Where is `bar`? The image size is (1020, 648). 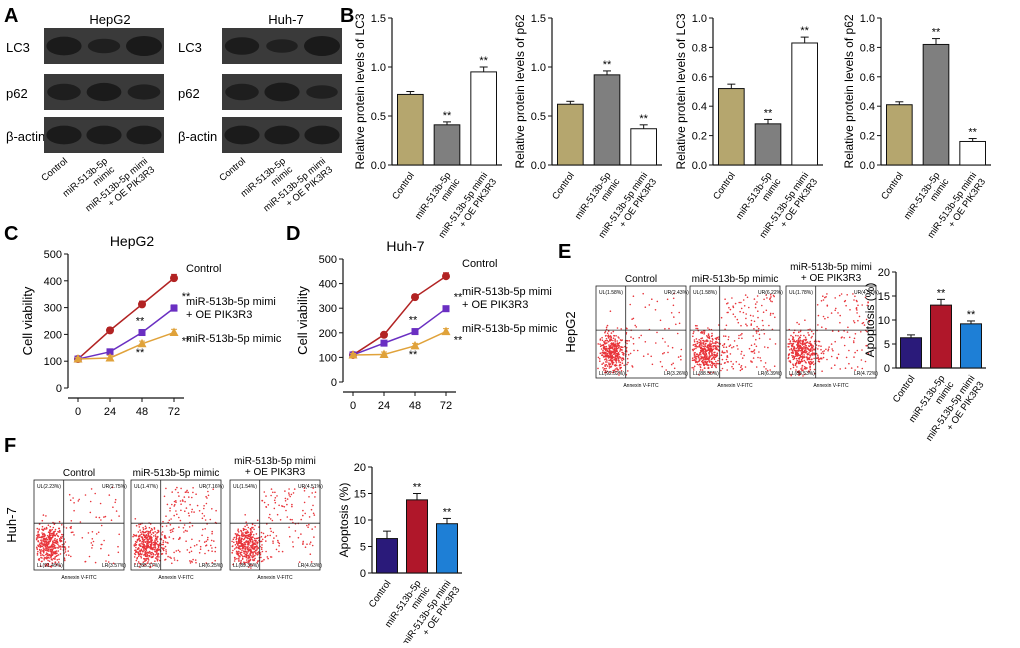
bar is located at coordinates (643, 147).